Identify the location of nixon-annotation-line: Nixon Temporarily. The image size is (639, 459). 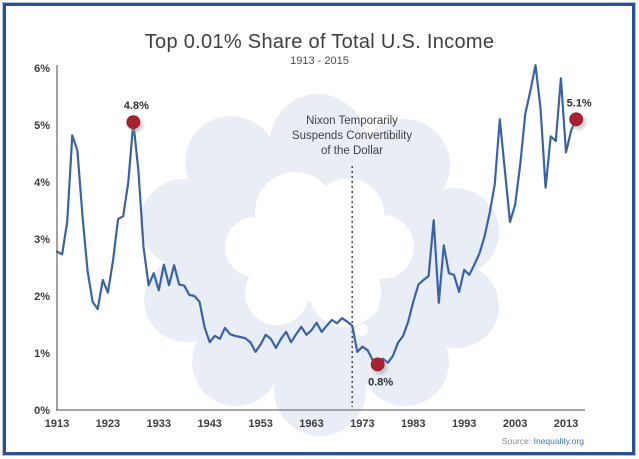
(352, 121).